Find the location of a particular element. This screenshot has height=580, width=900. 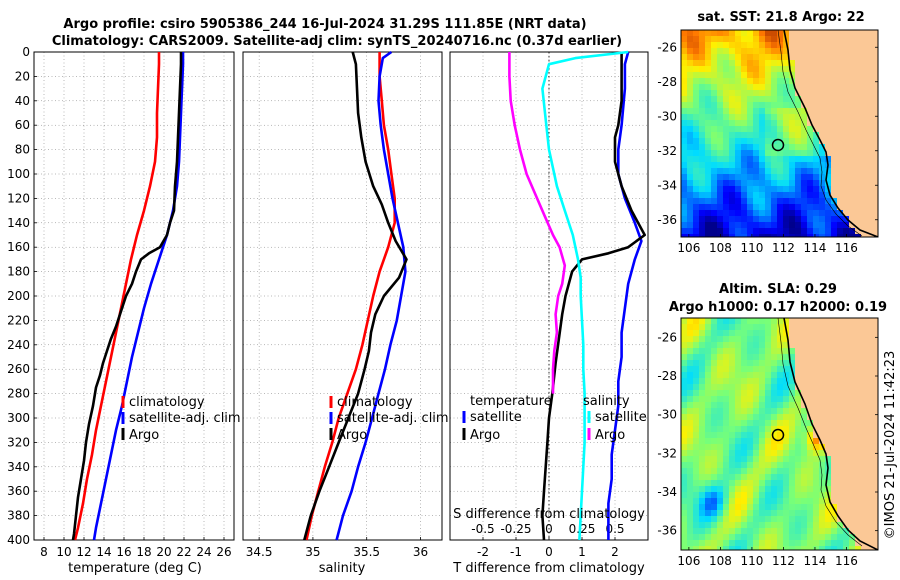

ytick-label: 0 is located at coordinates (26, 52).